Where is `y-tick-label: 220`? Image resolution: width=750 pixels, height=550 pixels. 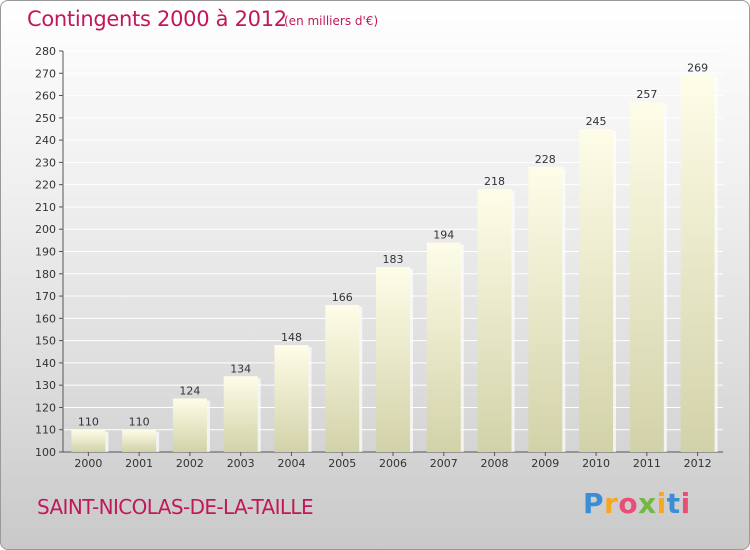 y-tick-label: 220 is located at coordinates (45, 185).